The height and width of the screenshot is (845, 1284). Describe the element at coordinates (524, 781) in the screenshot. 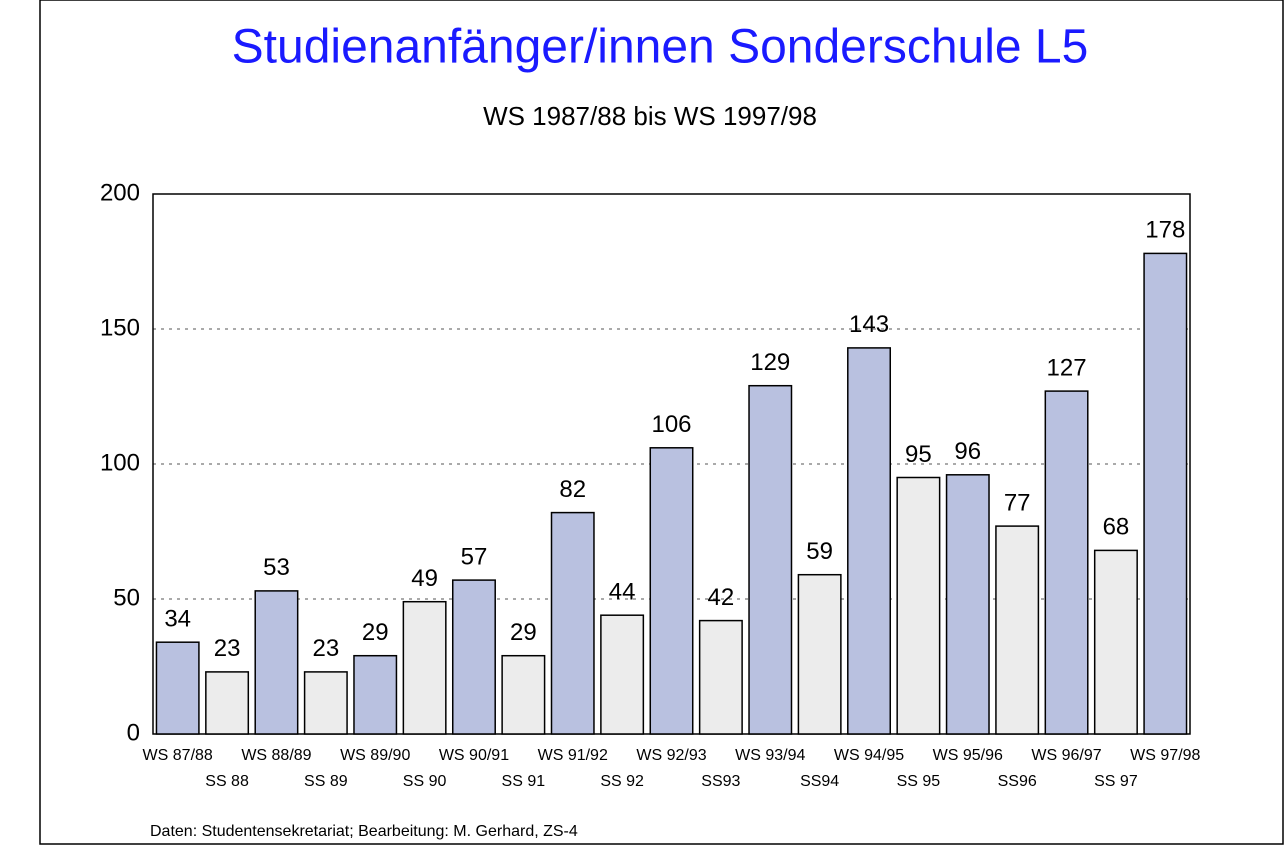

I see `x-tick-label: SS 91` at that location.